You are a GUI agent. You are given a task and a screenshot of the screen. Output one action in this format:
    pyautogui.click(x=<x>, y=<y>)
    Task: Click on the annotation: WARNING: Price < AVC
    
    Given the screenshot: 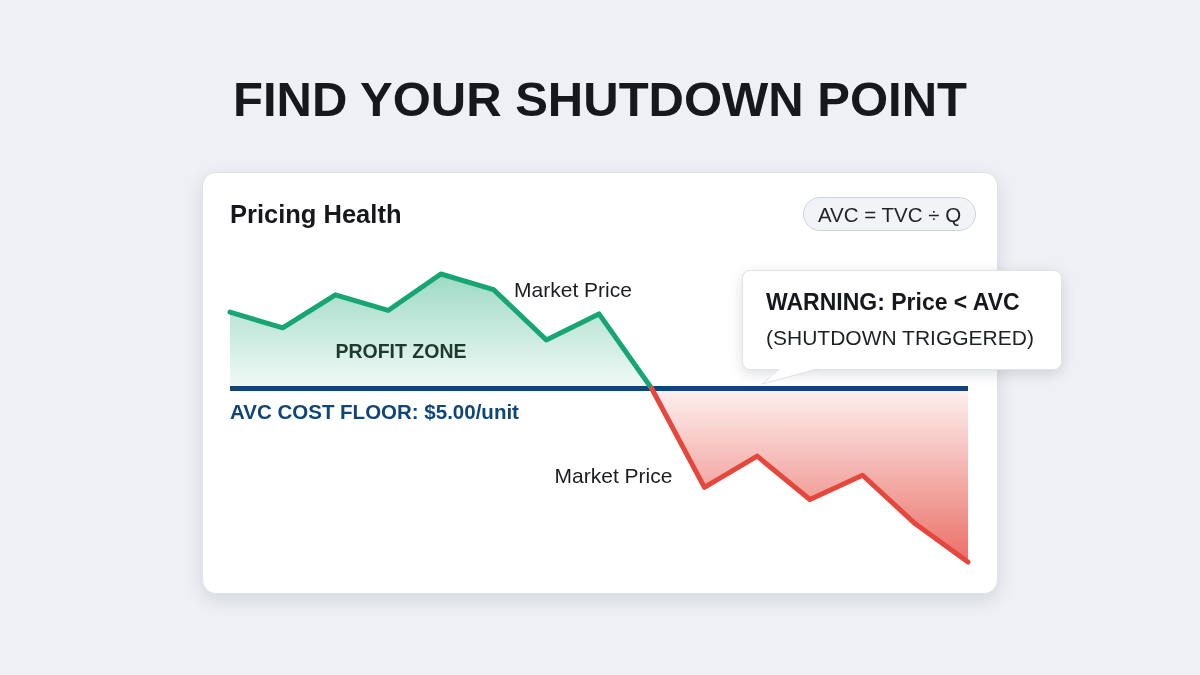 What is the action you would take?
    pyautogui.click(x=893, y=302)
    